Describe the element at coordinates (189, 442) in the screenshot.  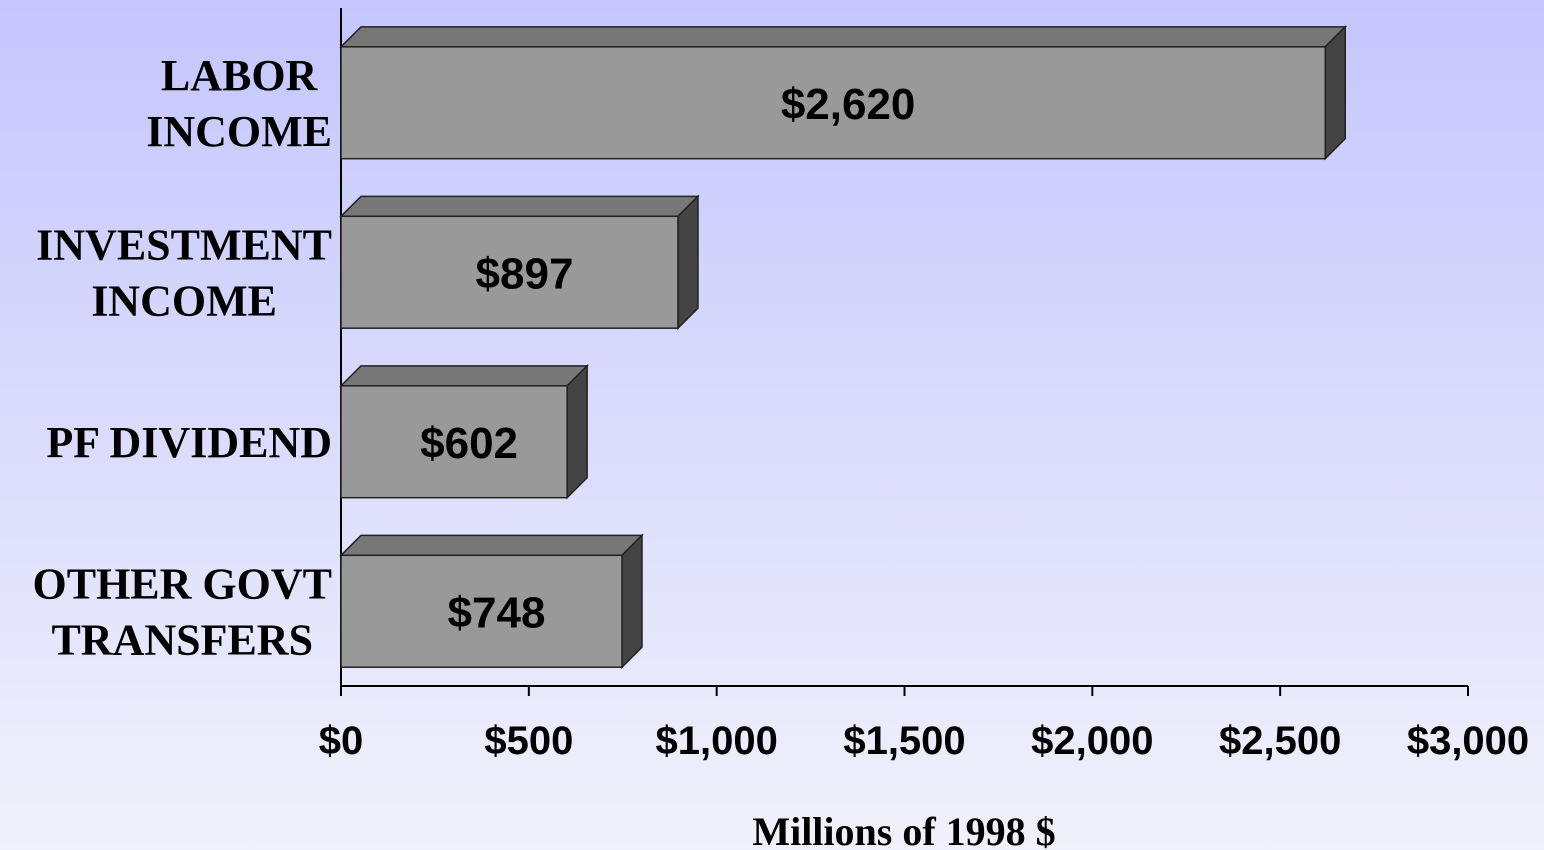
I see `y-tick-label: PF DIVIDEND` at that location.